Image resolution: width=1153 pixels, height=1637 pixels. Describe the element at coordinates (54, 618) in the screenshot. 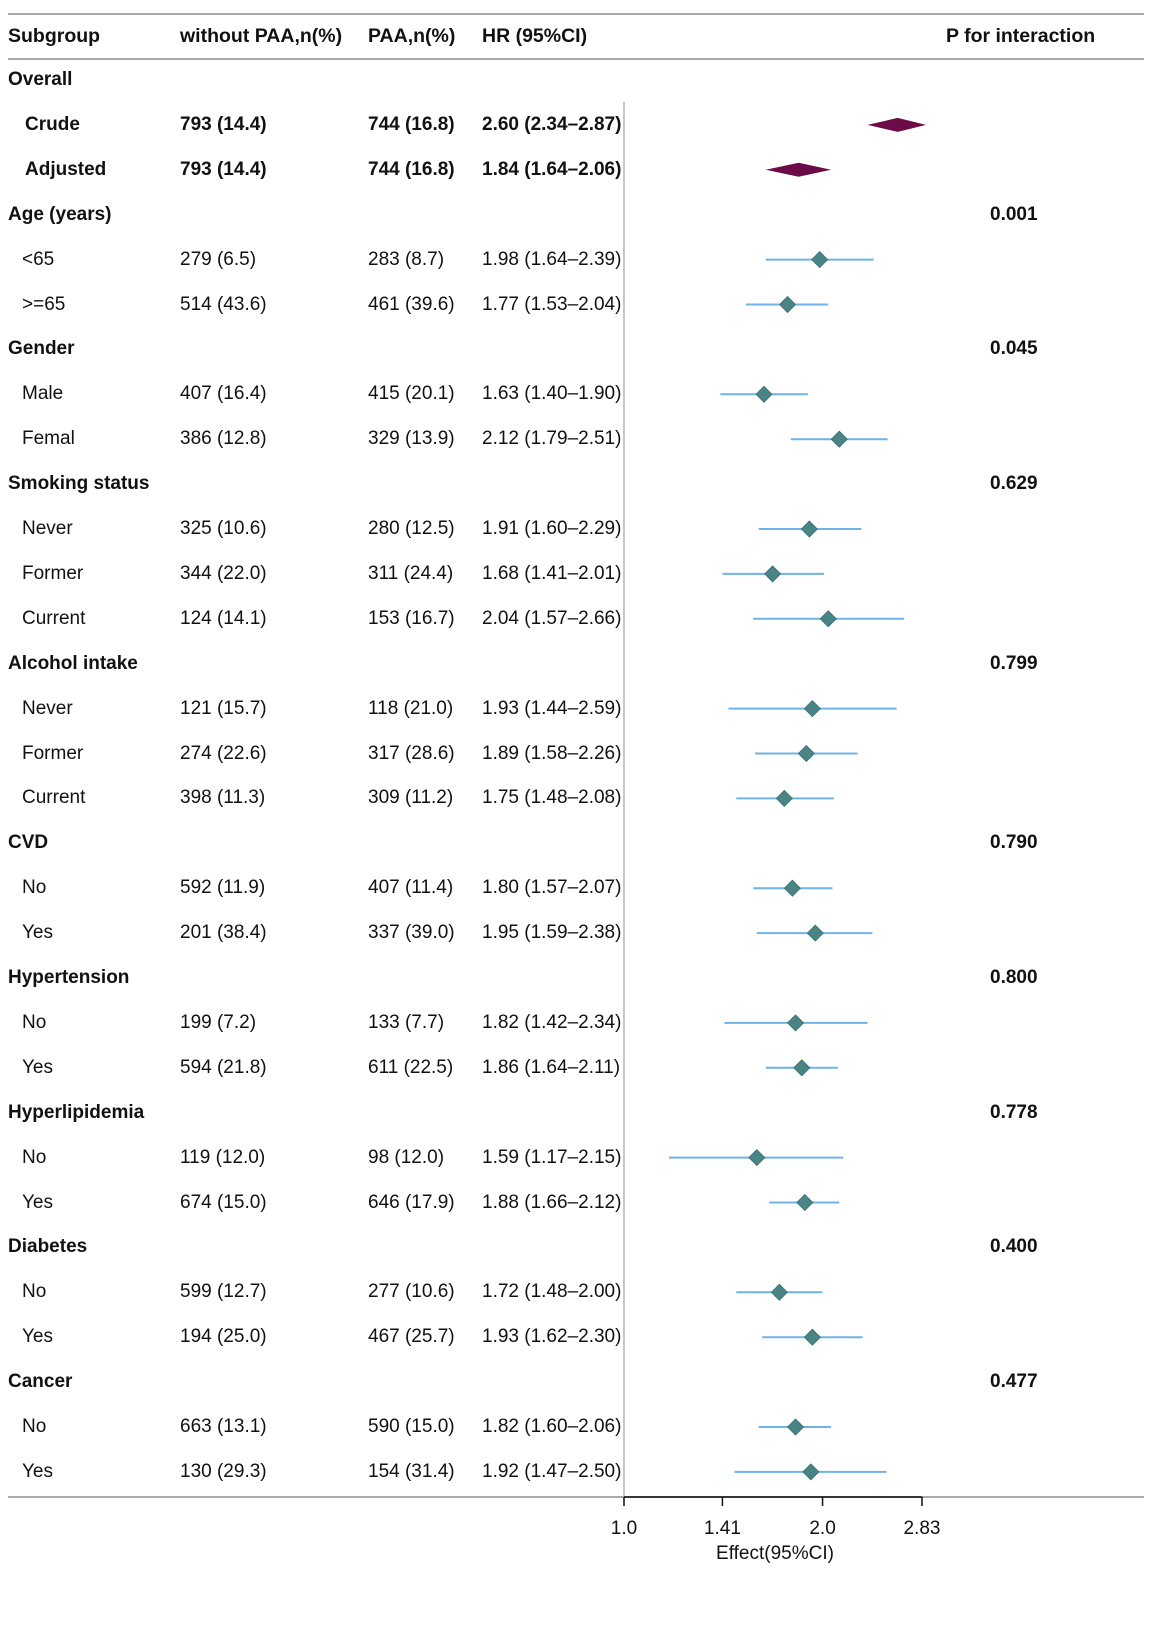

I see `subgroup-label: Current` at that location.